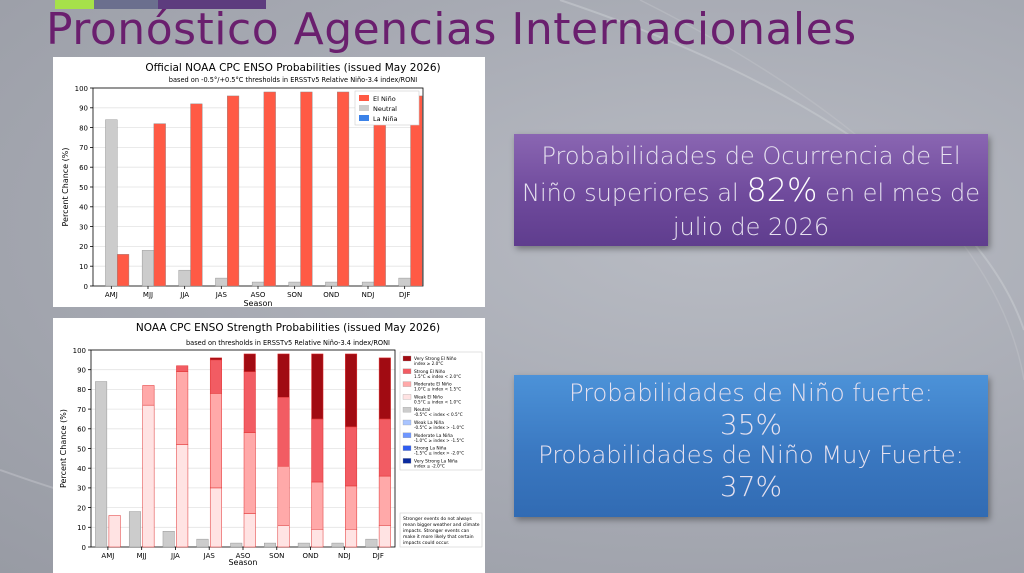 This screenshot has height=573, width=1024. Describe the element at coordinates (751, 486) in the screenshot. I see `very-strong-value: 37%` at that location.